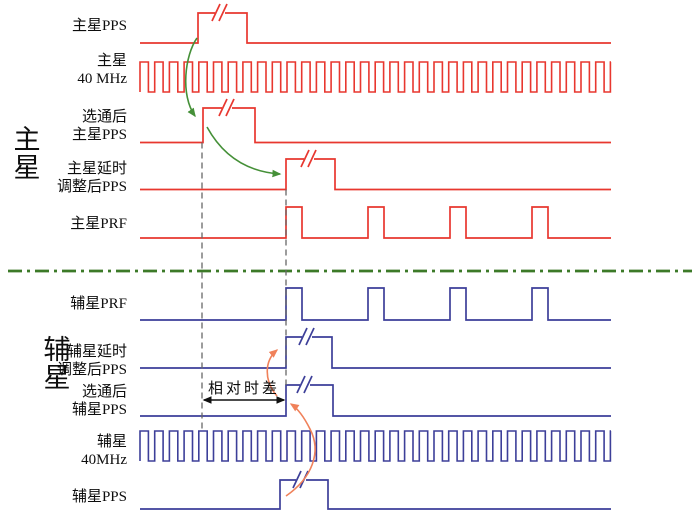  What do you see at coordinates (375, 77) in the screenshot?
I see `master-40mhz-clock-waveform` at bounding box center [375, 77].